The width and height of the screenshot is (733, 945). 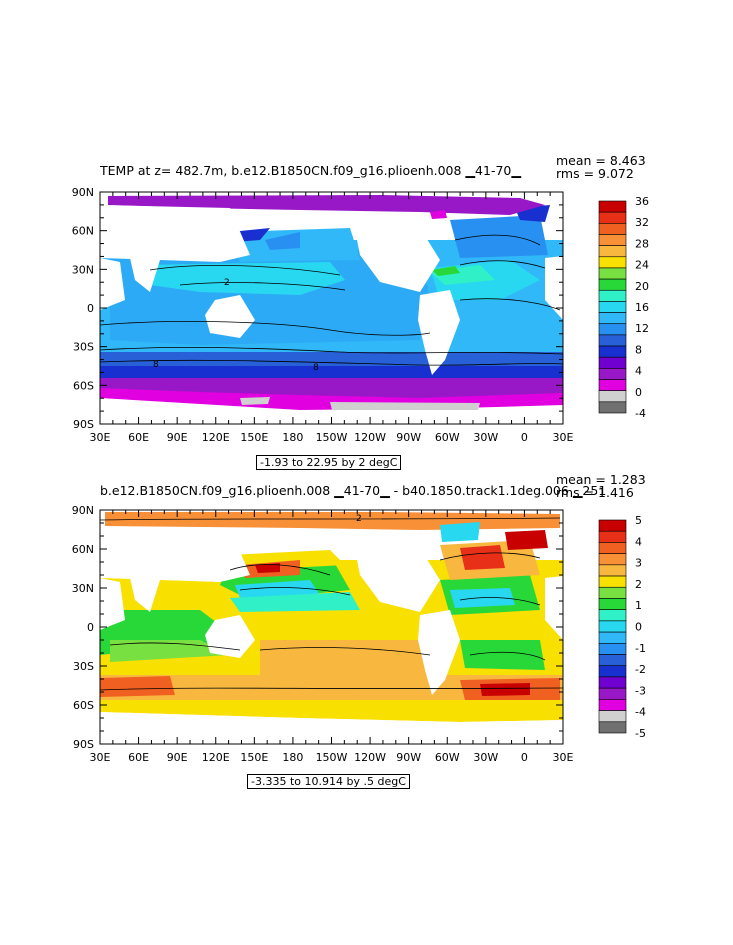 What do you see at coordinates (482, 557) in the screenshot?
I see `p2-natl-red` at bounding box center [482, 557].